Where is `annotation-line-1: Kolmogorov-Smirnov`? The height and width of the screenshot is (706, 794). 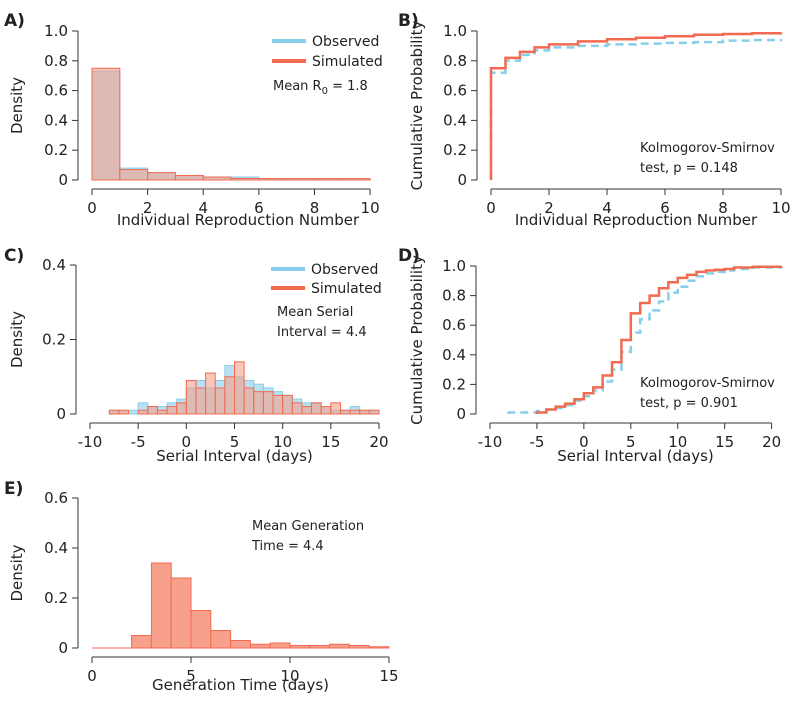
annotation-line-1: Kolmogorov-Smirnov is located at coordinates (707, 148).